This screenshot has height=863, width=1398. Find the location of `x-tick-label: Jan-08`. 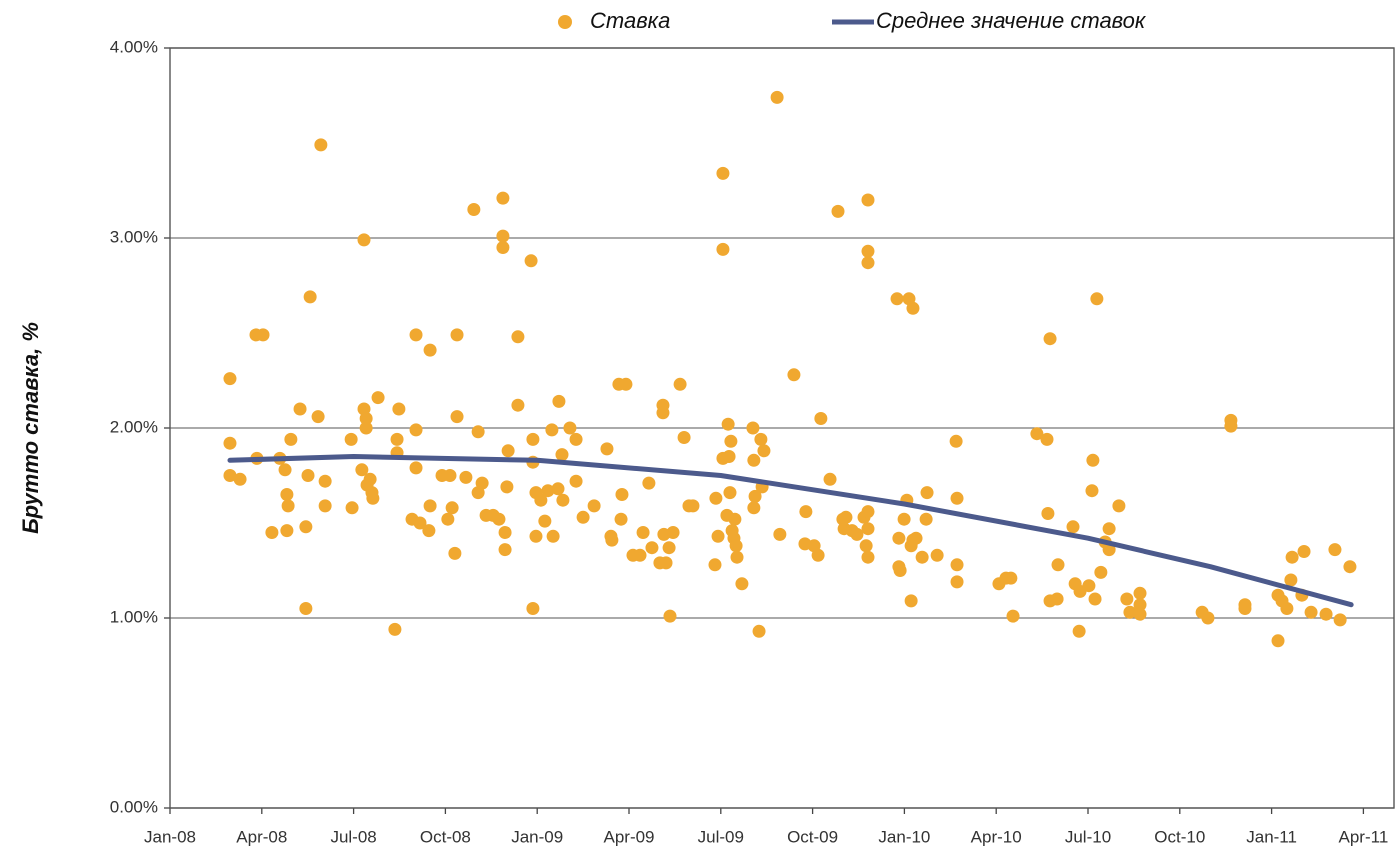

x-tick-label: Jan-08 is located at coordinates (170, 836).